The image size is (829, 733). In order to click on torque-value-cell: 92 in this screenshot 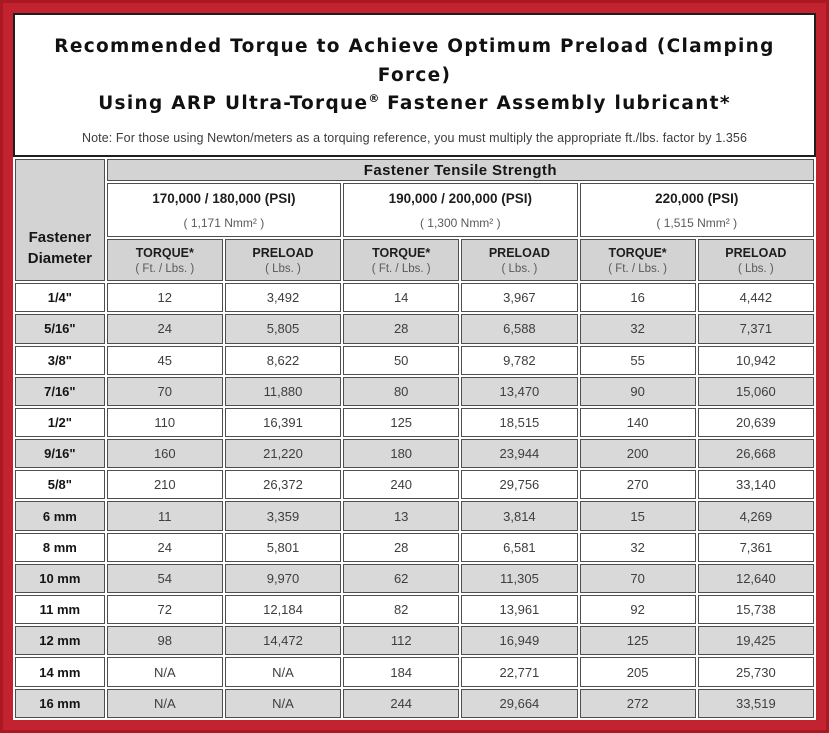, I will do `click(637, 610)`.